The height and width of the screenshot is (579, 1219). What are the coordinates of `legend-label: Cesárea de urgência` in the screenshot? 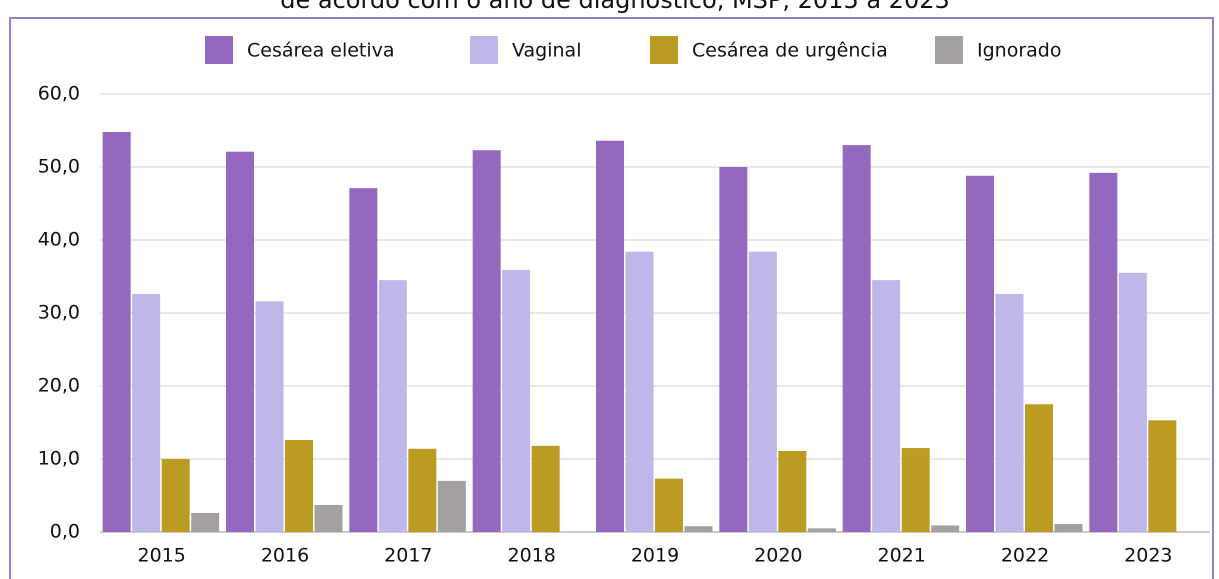 It's located at (790, 51).